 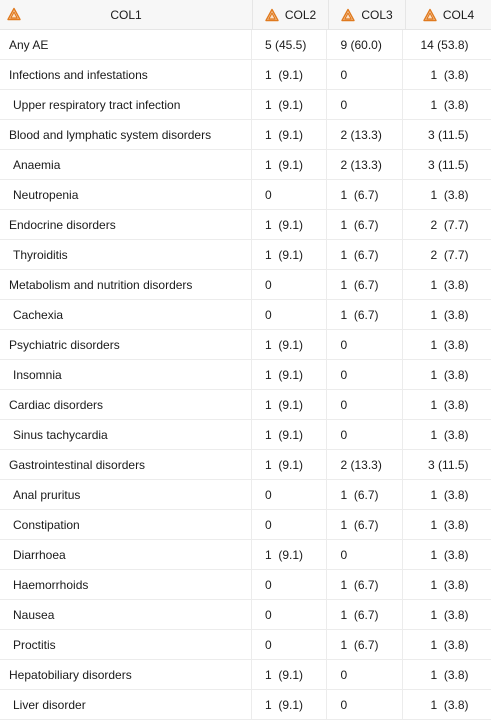 What do you see at coordinates (245, 315) in the screenshot?
I see `table-row: Cachexia 0 1 (6.7) 1 (3.8)` at bounding box center [245, 315].